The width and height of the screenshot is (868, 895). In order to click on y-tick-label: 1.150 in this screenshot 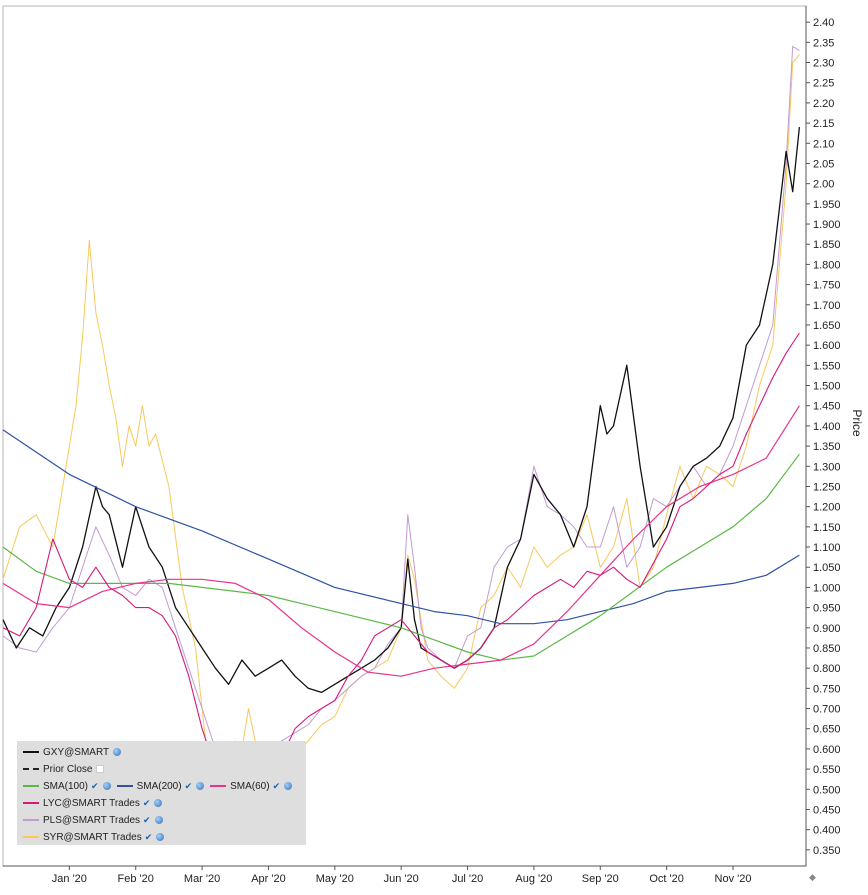, I will do `click(827, 528)`.